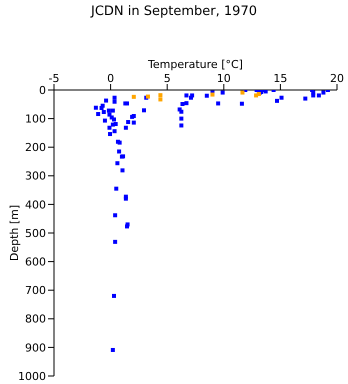 The image size is (348, 384). What do you see at coordinates (35, 119) in the screenshot?
I see `y-tick-label: 100` at bounding box center [35, 119].